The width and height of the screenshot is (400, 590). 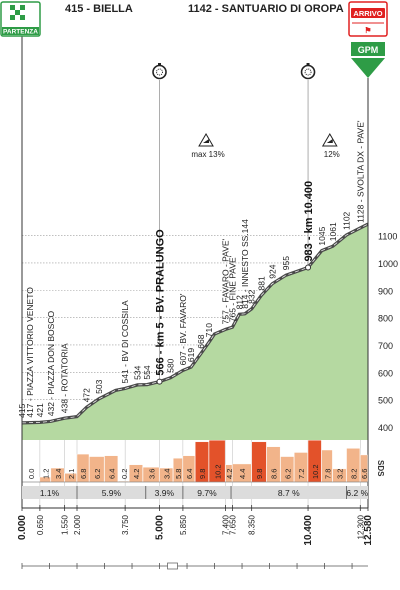 What do you see at coordinates (99, 9) in the screenshot?
I see `start-town-label: 415 - BIELLA` at bounding box center [99, 9].